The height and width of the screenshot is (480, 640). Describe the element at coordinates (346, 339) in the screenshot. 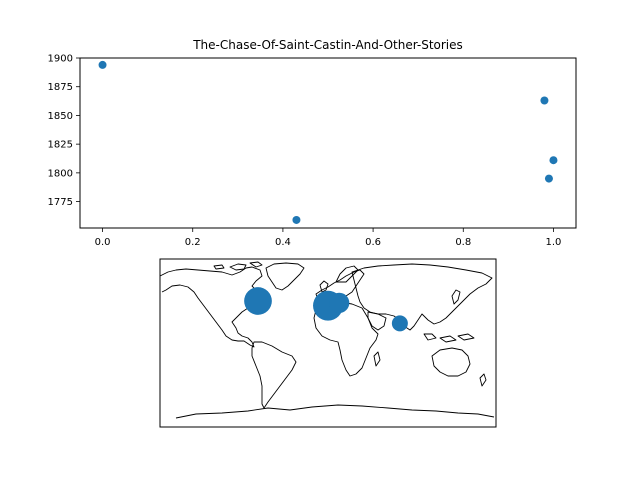

I see `africa-outline` at that location.